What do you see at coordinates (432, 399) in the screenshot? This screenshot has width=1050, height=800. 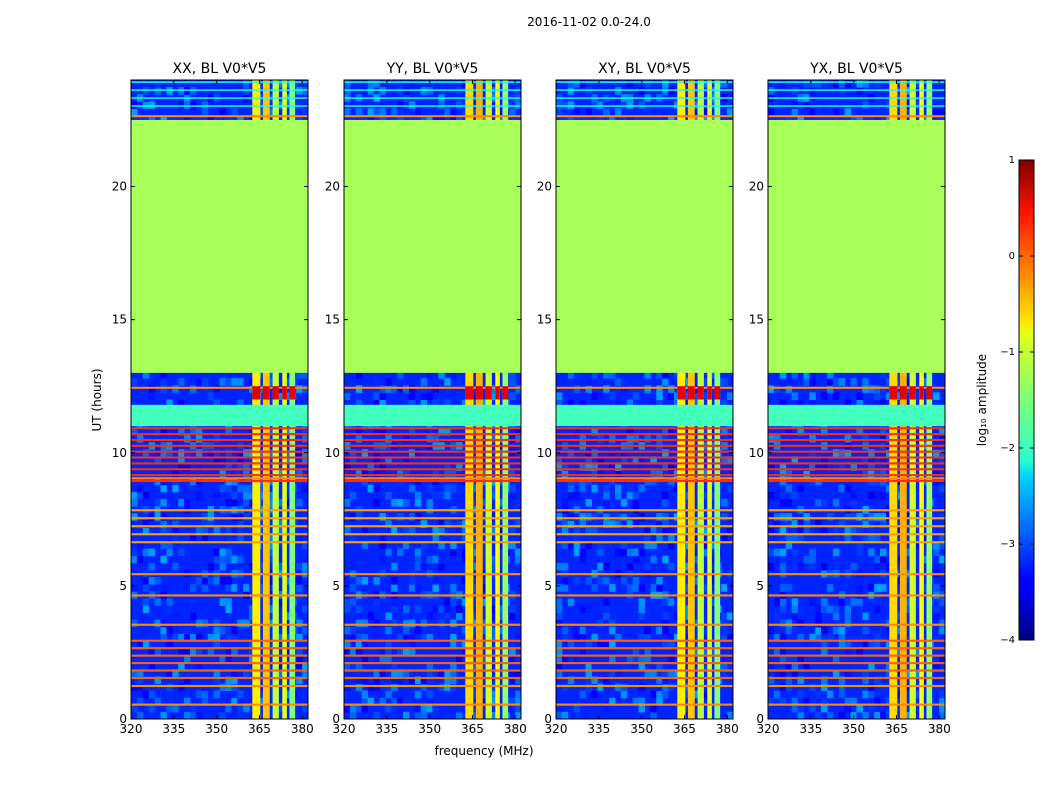 I see `panel-frame` at bounding box center [432, 399].